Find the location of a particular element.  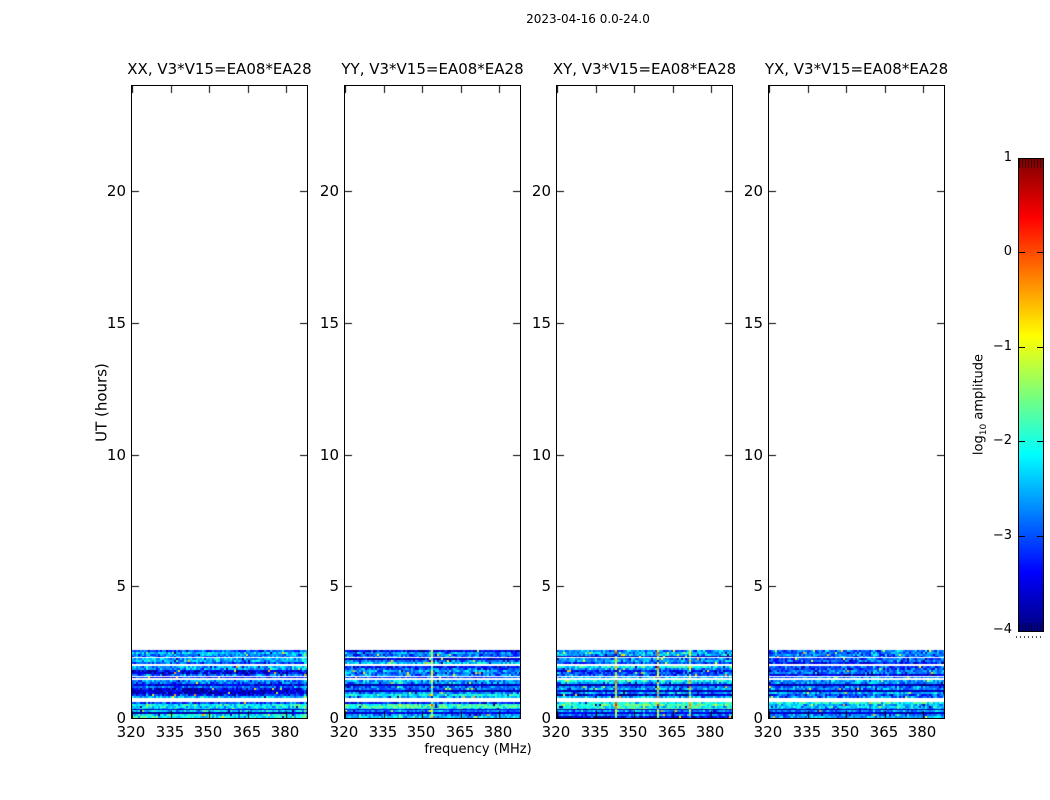

y-tick-label-xx-5: 5 is located at coordinates (121, 586).